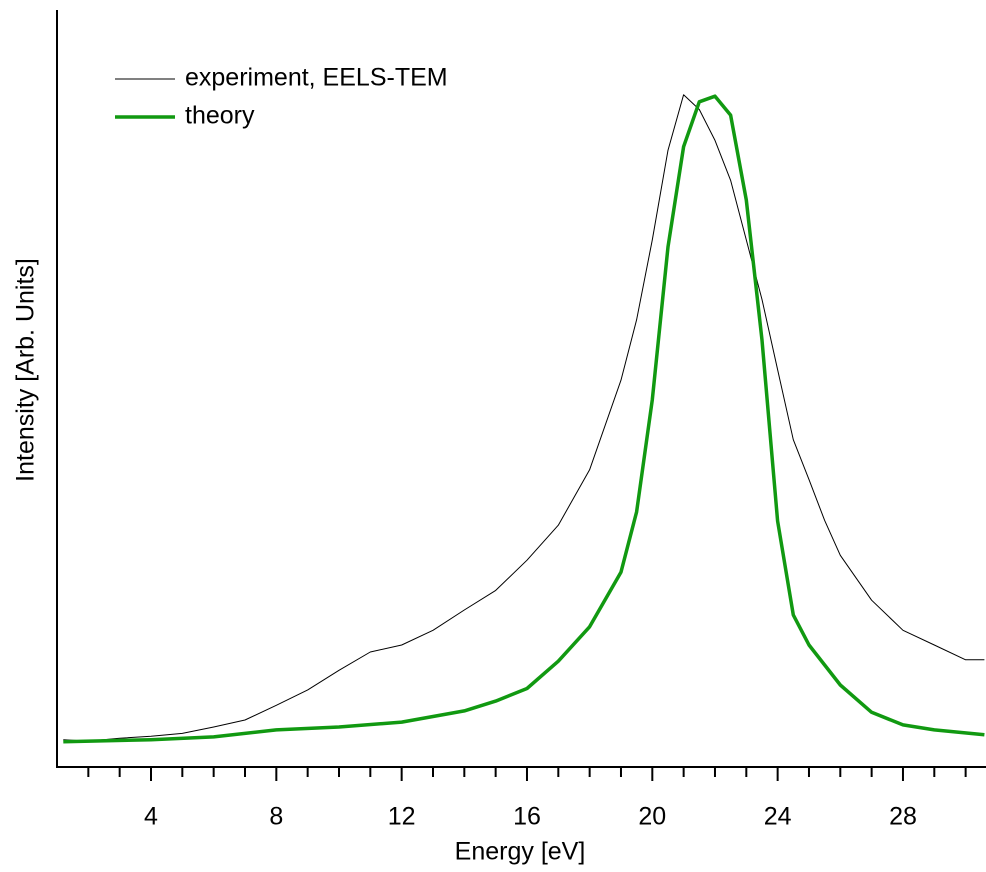 This screenshot has width=986, height=872. What do you see at coordinates (778, 817) in the screenshot?
I see `x-tick-label: 24` at bounding box center [778, 817].